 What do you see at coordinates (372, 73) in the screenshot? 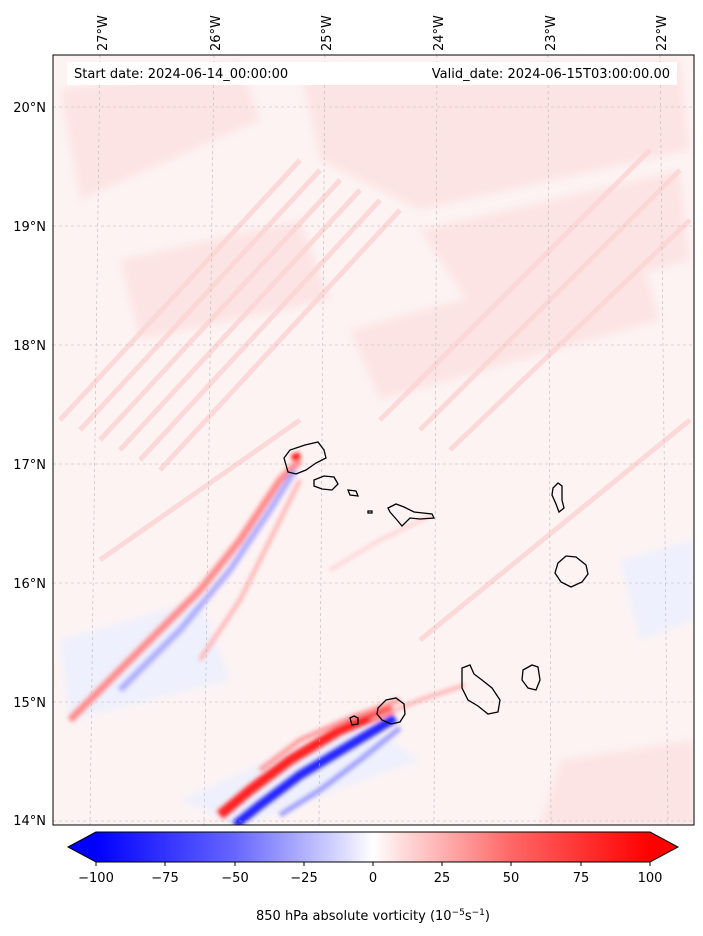
I see `info-box` at bounding box center [372, 73].